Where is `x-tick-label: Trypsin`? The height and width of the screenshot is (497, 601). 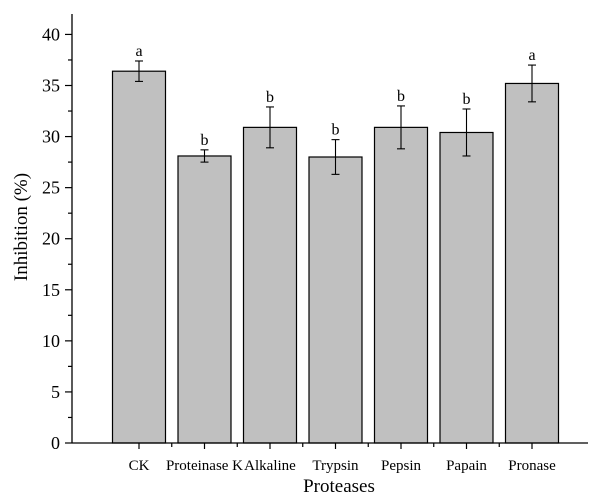
x-tick-label: Trypsin is located at coordinates (335, 466).